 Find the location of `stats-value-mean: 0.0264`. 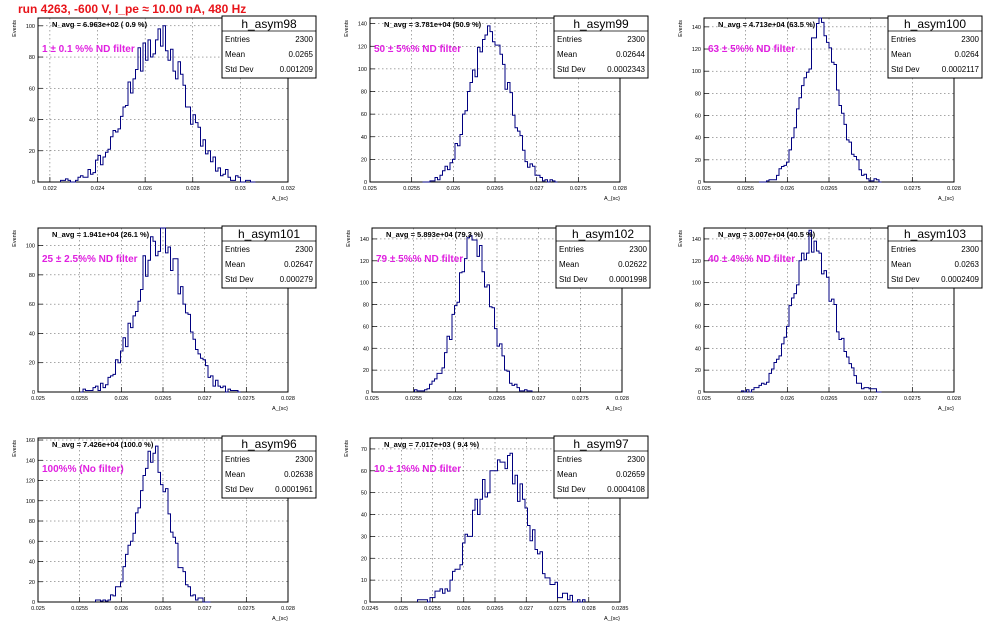

stats-value-mean: 0.0264 is located at coordinates (967, 54).